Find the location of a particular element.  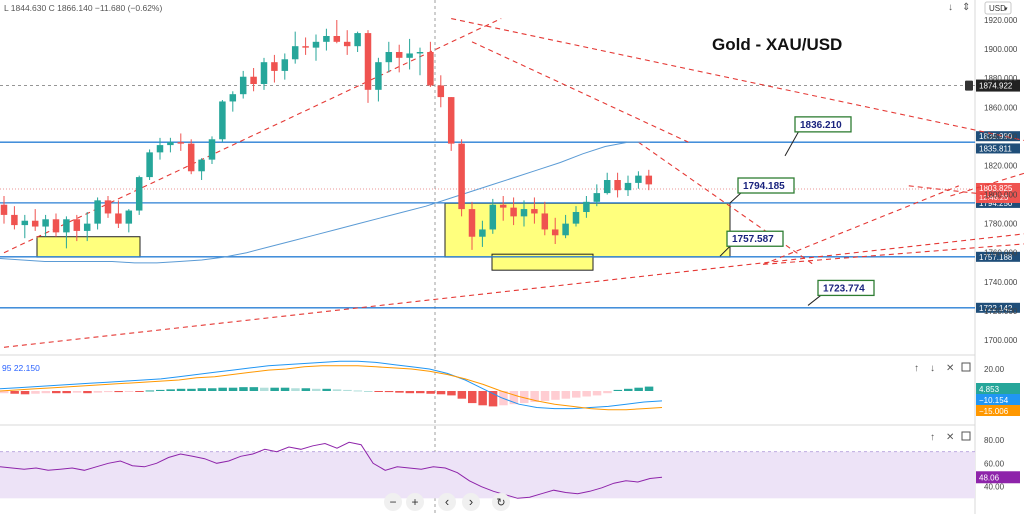

minus-icon: − is located at coordinates (392, 502).